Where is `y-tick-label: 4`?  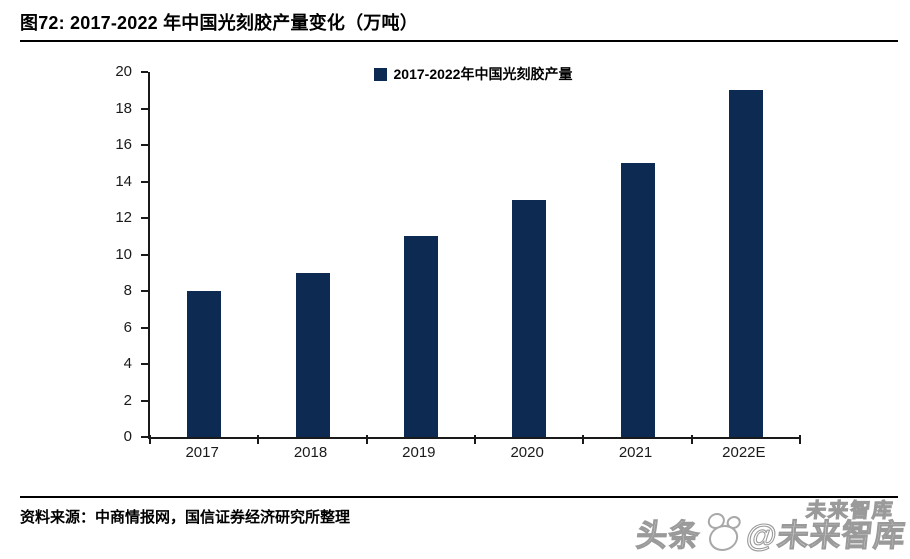
y-tick-label: 4 is located at coordinates (127, 363).